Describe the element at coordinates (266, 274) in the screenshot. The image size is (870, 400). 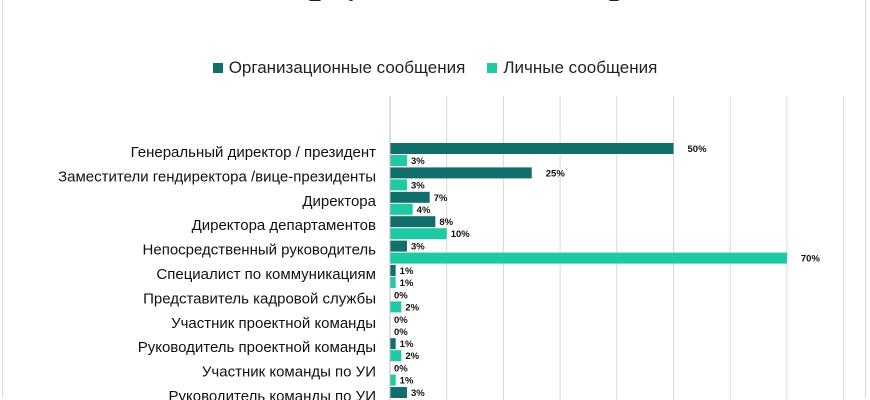
I see `category-label: Специалист по коммуникациям` at that location.